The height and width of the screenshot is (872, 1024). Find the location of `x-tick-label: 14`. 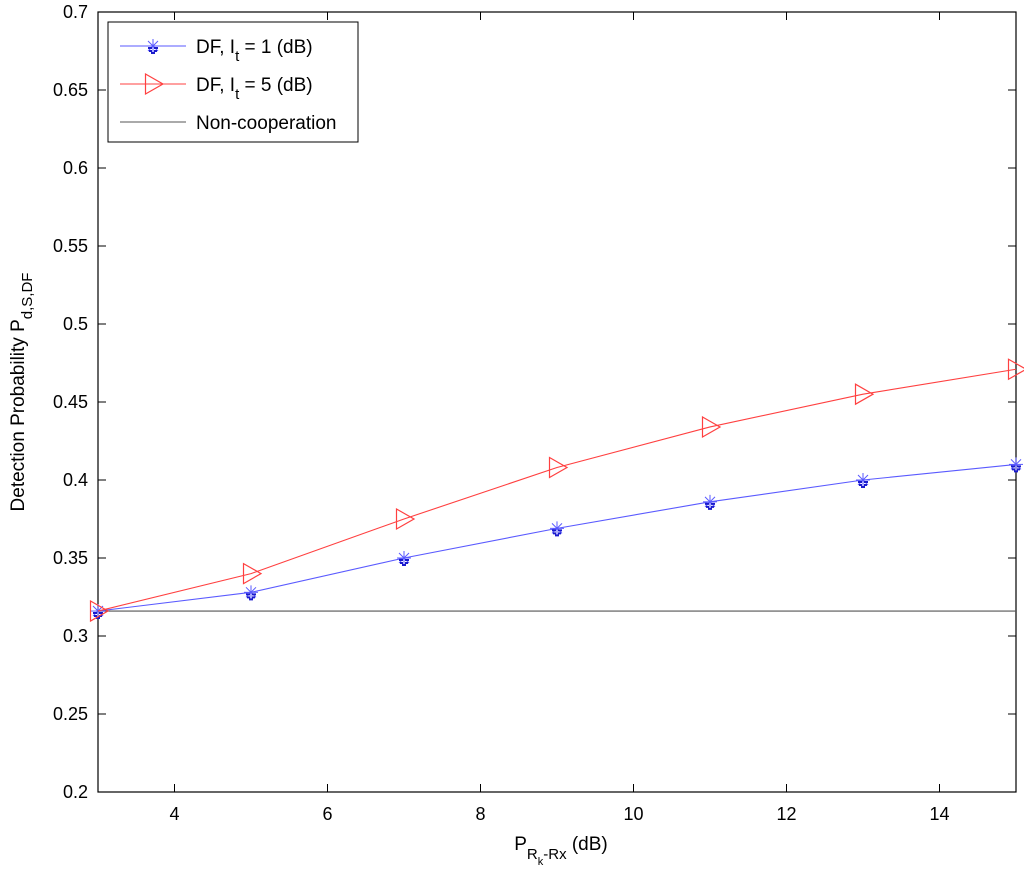

x-tick-label: 14 is located at coordinates (939, 814).